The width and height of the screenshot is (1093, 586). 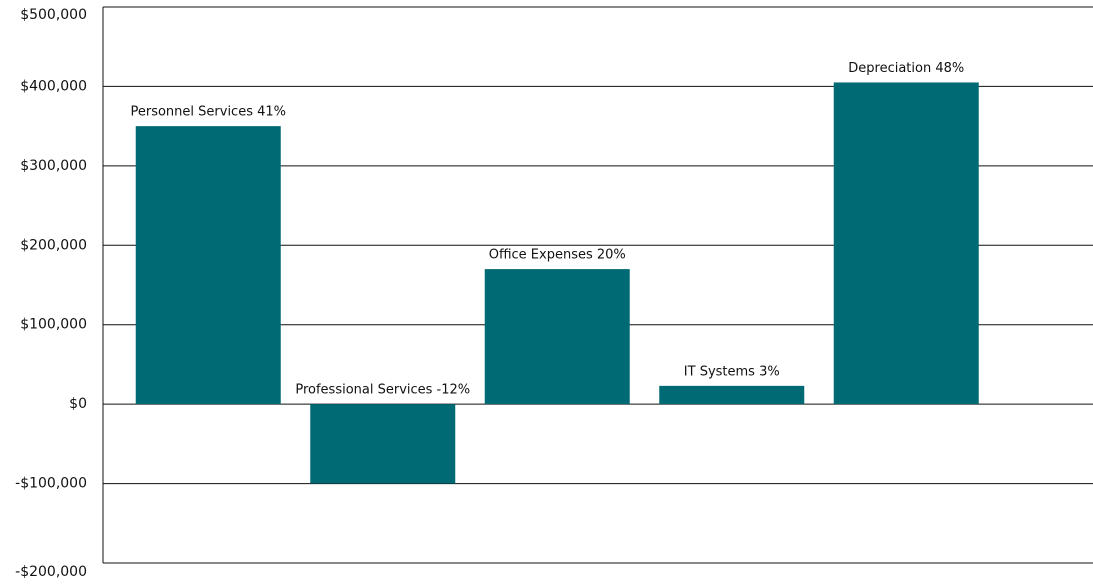 I want to click on bar-label: Professional Services -12%, so click(x=382, y=390).